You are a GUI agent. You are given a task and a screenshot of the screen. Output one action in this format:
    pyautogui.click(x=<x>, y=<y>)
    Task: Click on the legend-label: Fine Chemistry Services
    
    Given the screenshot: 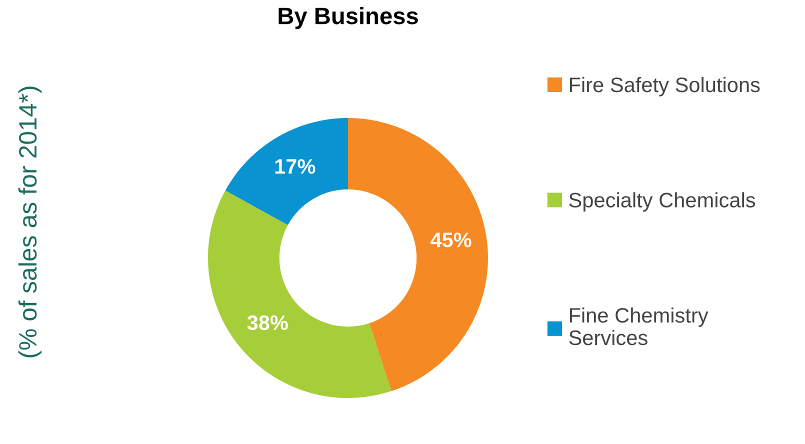 What is the action you would take?
    pyautogui.click(x=638, y=326)
    